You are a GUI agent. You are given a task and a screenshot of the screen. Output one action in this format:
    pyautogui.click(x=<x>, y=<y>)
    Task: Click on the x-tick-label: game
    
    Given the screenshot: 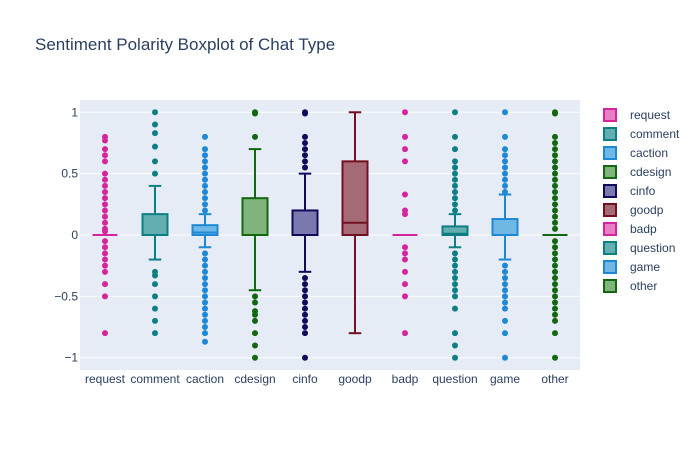 What is the action you would take?
    pyautogui.click(x=505, y=379)
    